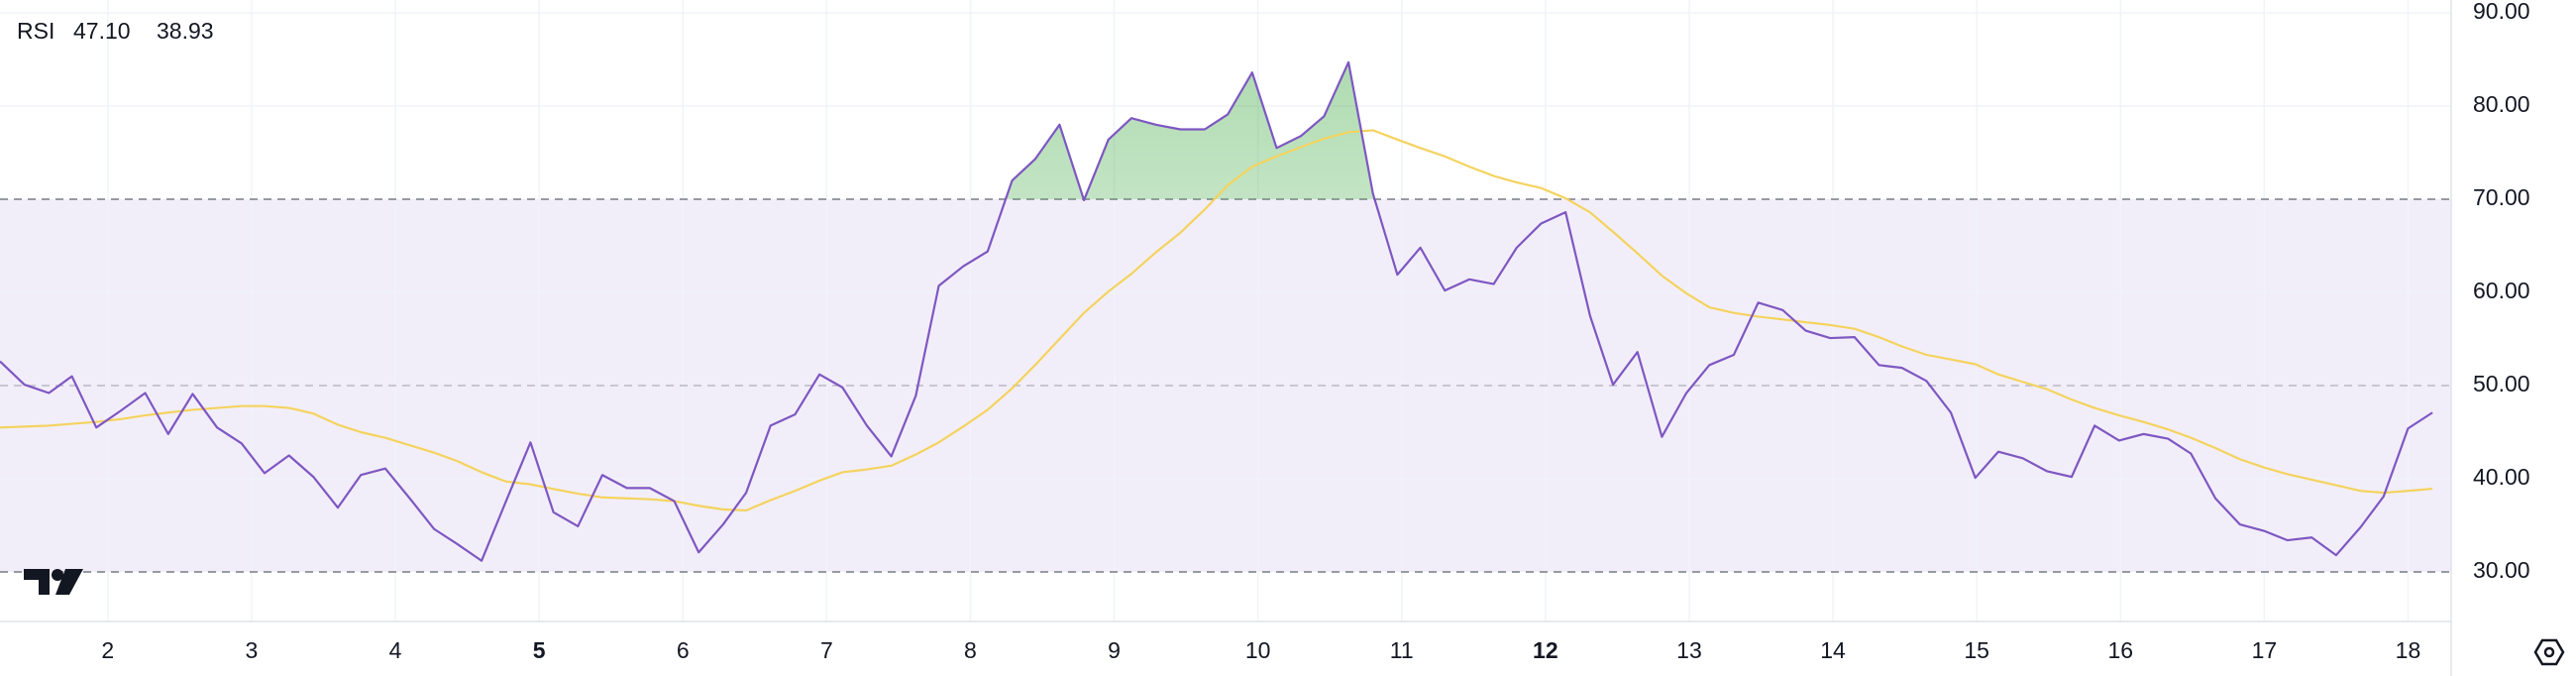  Describe the element at coordinates (2501, 12) in the screenshot. I see `y-tick-label: 90.00` at that location.